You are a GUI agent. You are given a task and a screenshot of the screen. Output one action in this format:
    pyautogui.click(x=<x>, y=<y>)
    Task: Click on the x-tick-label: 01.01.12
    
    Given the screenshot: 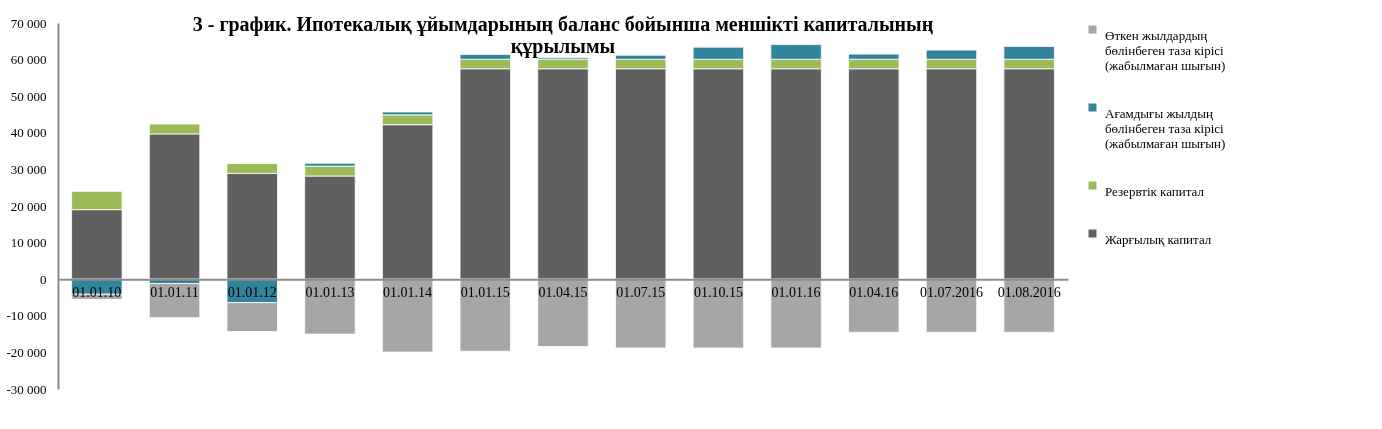 What is the action you would take?
    pyautogui.click(x=252, y=292)
    